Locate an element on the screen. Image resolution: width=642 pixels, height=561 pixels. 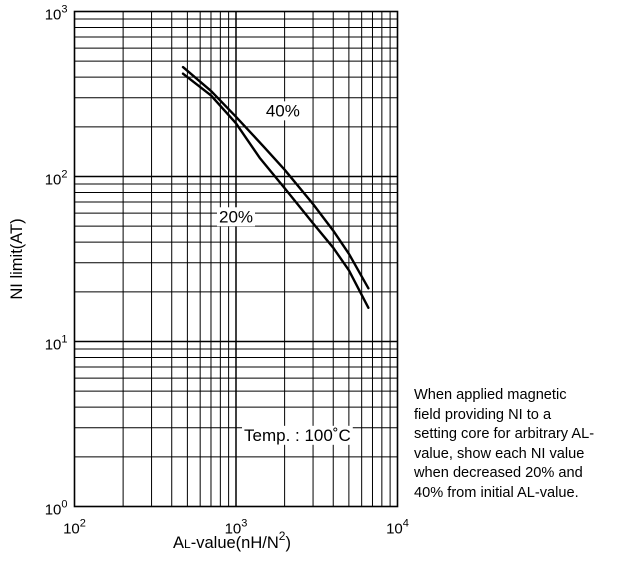
series-label-0: 40% is located at coordinates (282, 111).